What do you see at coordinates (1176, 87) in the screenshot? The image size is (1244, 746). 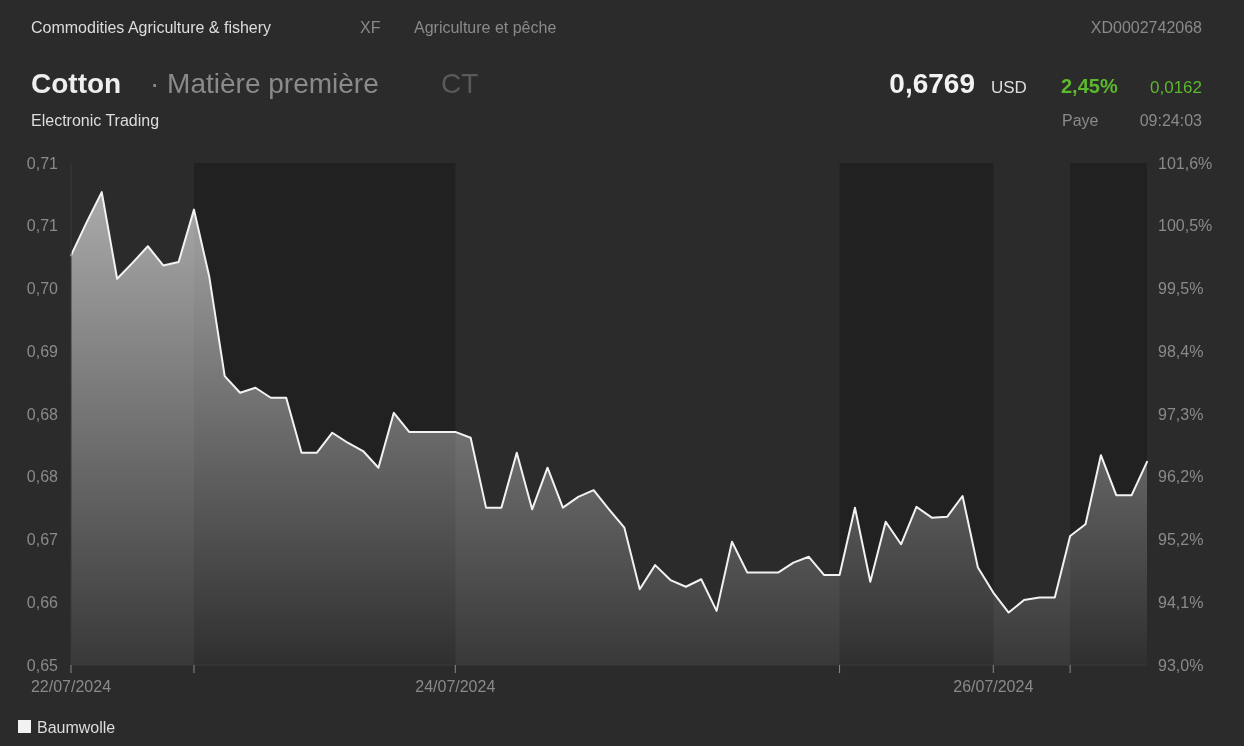 I see `text: 0,0162` at bounding box center [1176, 87].